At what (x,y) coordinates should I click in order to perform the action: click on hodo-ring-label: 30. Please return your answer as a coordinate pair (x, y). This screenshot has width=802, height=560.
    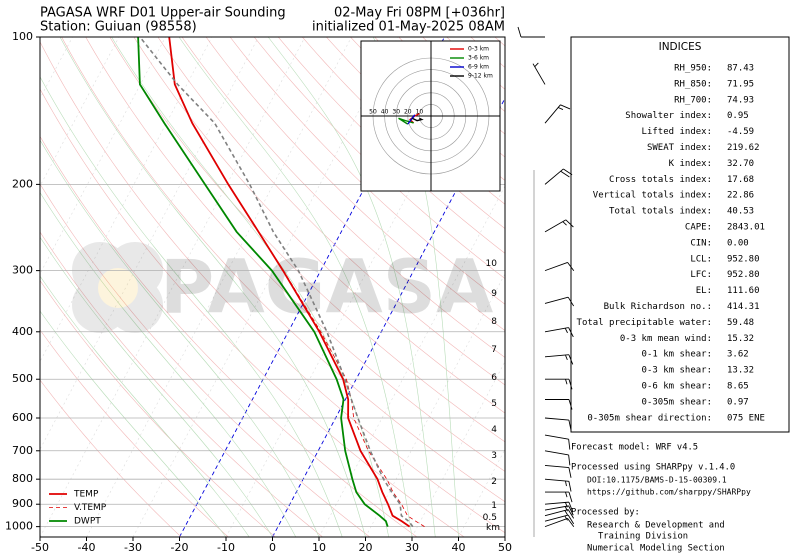
    Looking at the image, I should click on (396, 112).